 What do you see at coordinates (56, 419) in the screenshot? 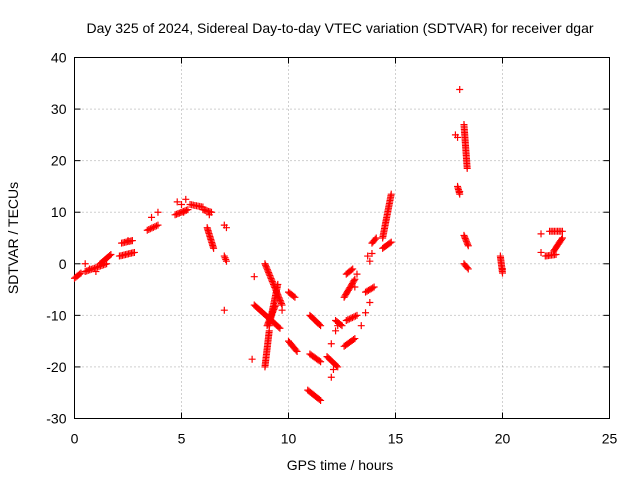
I see `y-tick-label: -30` at bounding box center [56, 419].